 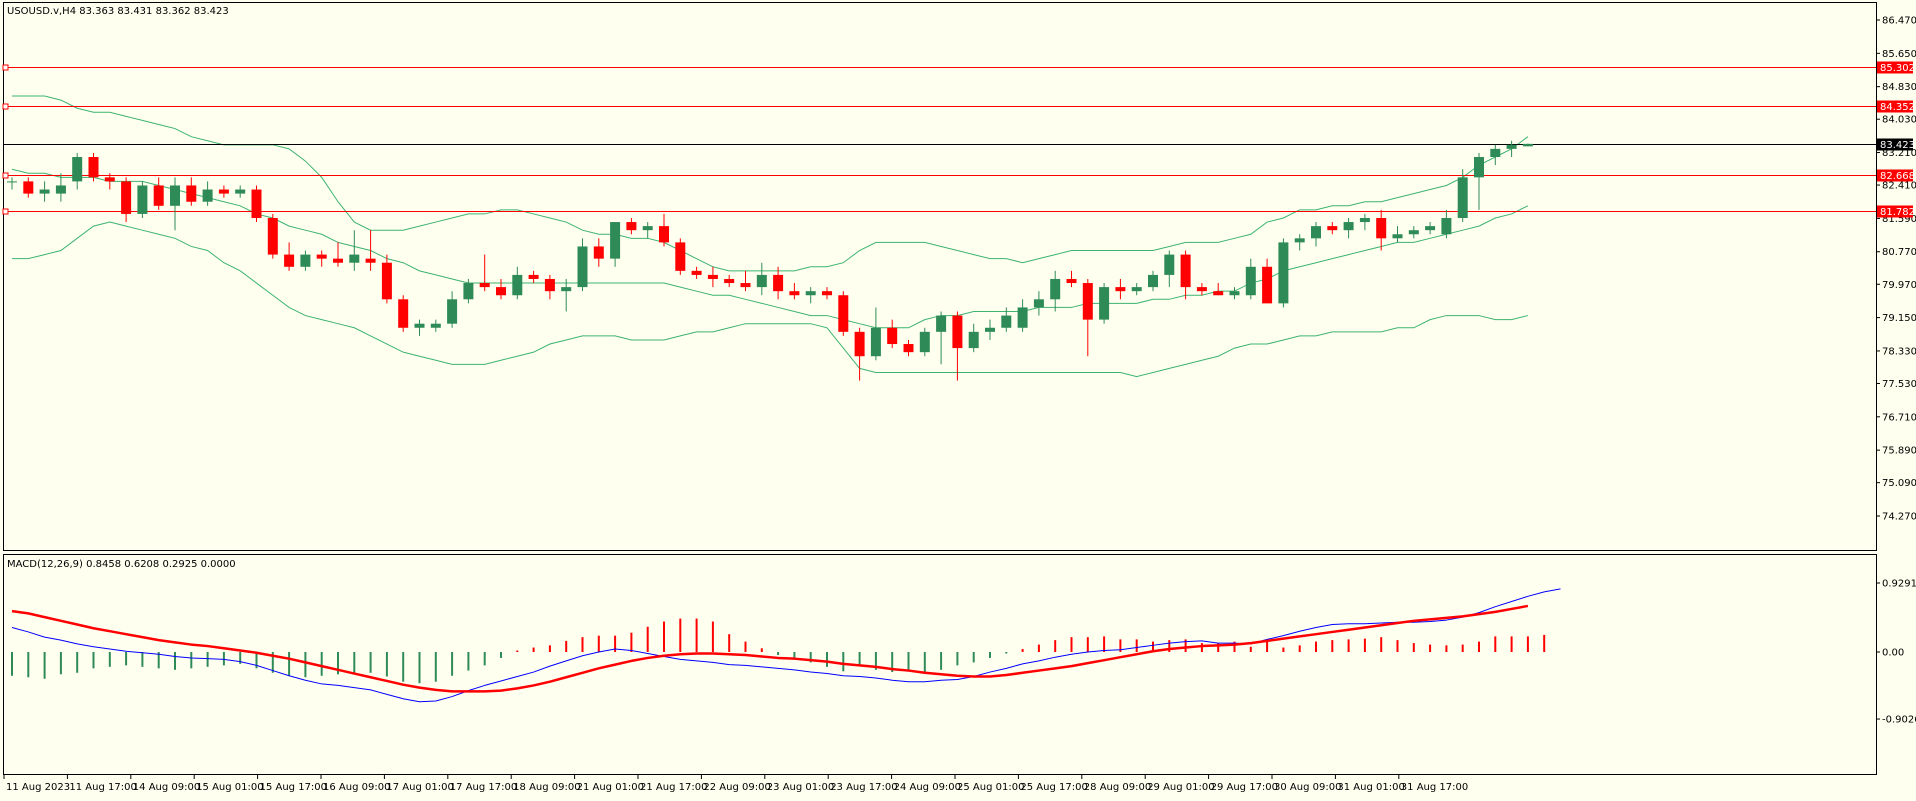 I want to click on time-tick-label: 23 Aug 17:00, so click(x=863, y=787).